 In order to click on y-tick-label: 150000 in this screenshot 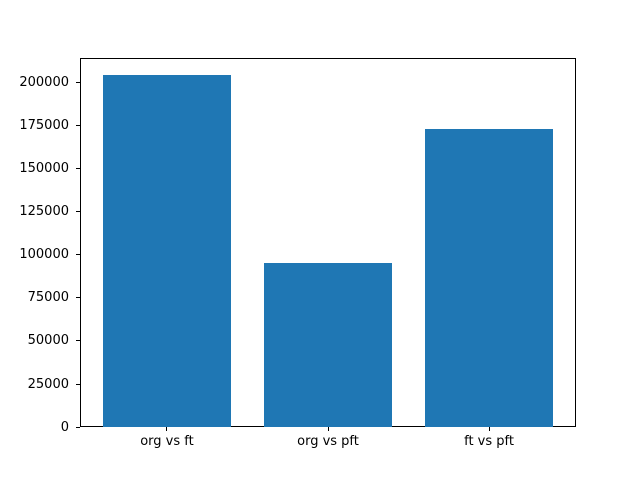, I will do `click(44, 168)`.